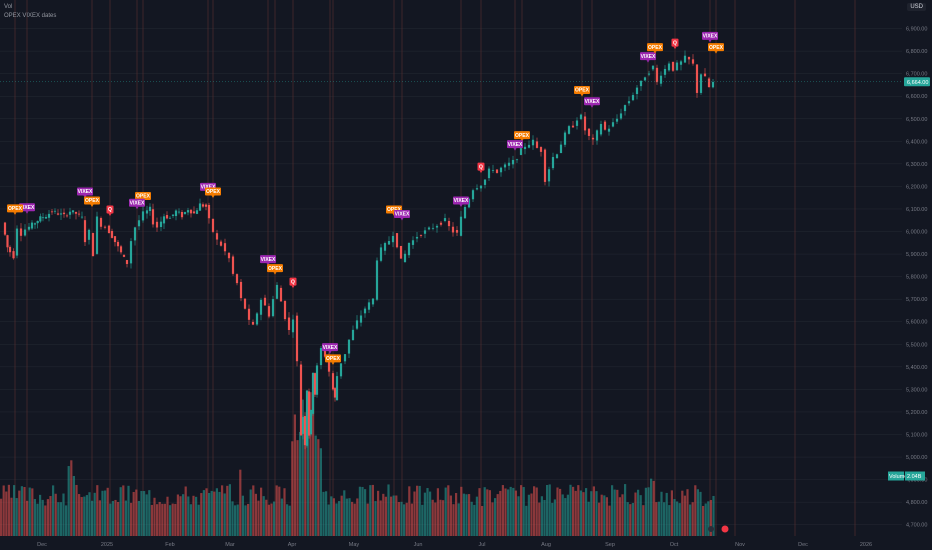  Describe the element at coordinates (546, 545) in the screenshot. I see `time-tick-label: Aug` at that location.